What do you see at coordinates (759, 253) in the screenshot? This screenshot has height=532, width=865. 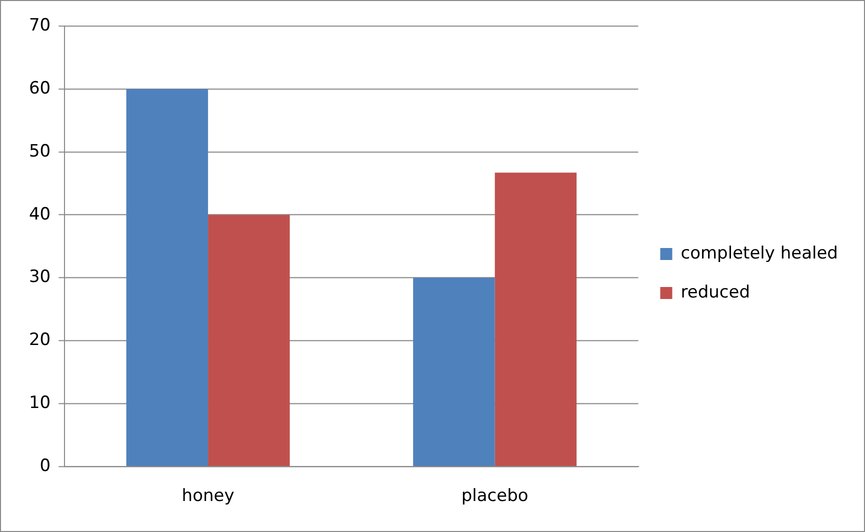 I see `legend-label: completely healed` at bounding box center [759, 253].